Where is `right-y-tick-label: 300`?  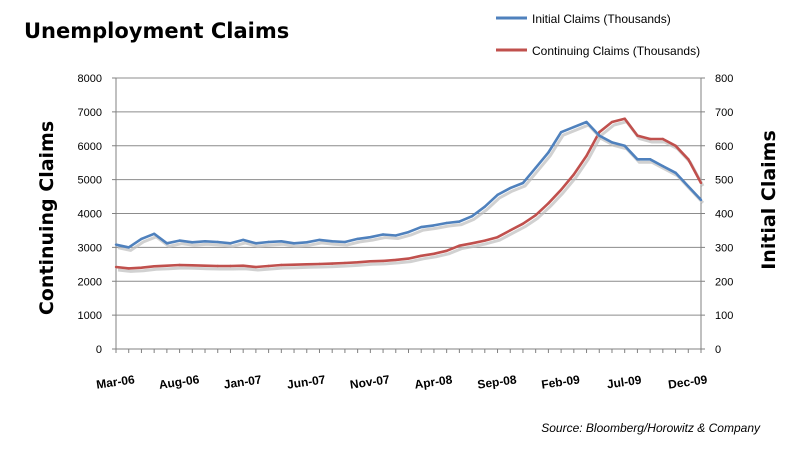 right-y-tick-label: 300 is located at coordinates (724, 248).